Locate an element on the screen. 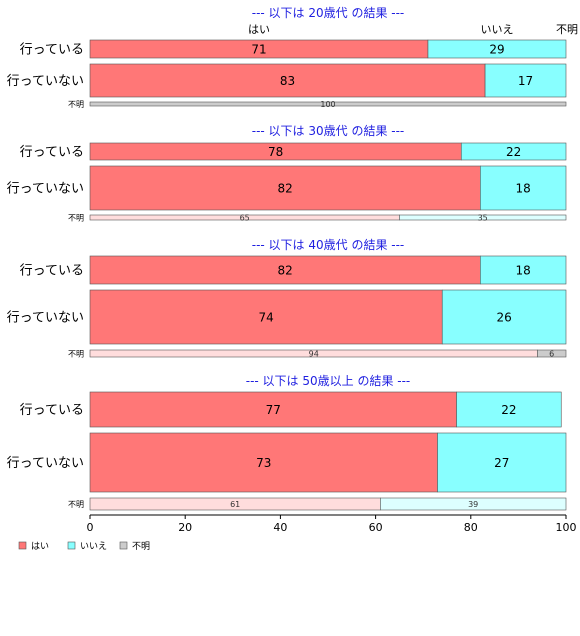 The width and height of the screenshot is (580, 636). data-label: 94 is located at coordinates (314, 354).